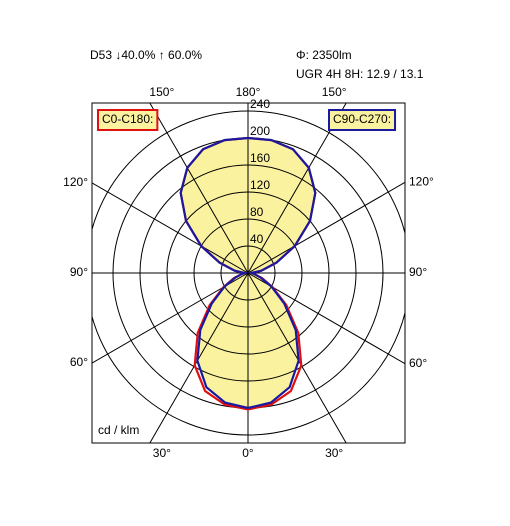  What do you see at coordinates (260, 104) in the screenshot?
I see `radius-label: 240` at bounding box center [260, 104].